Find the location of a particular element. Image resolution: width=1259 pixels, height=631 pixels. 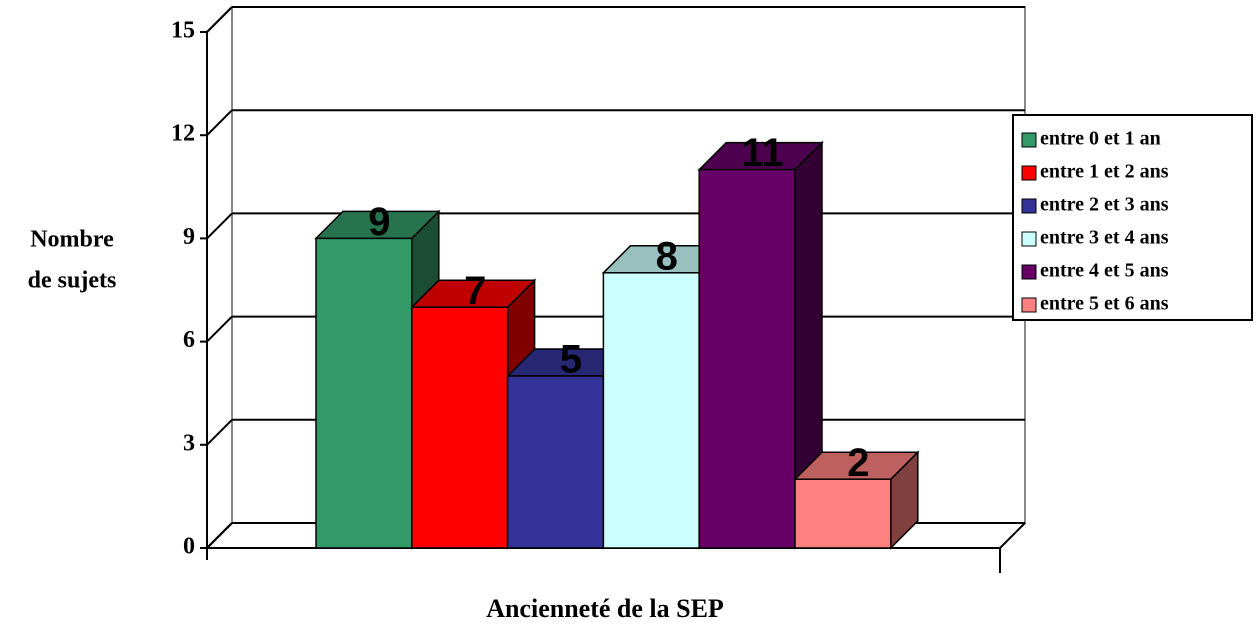

data-label: 5 is located at coordinates (571, 360).